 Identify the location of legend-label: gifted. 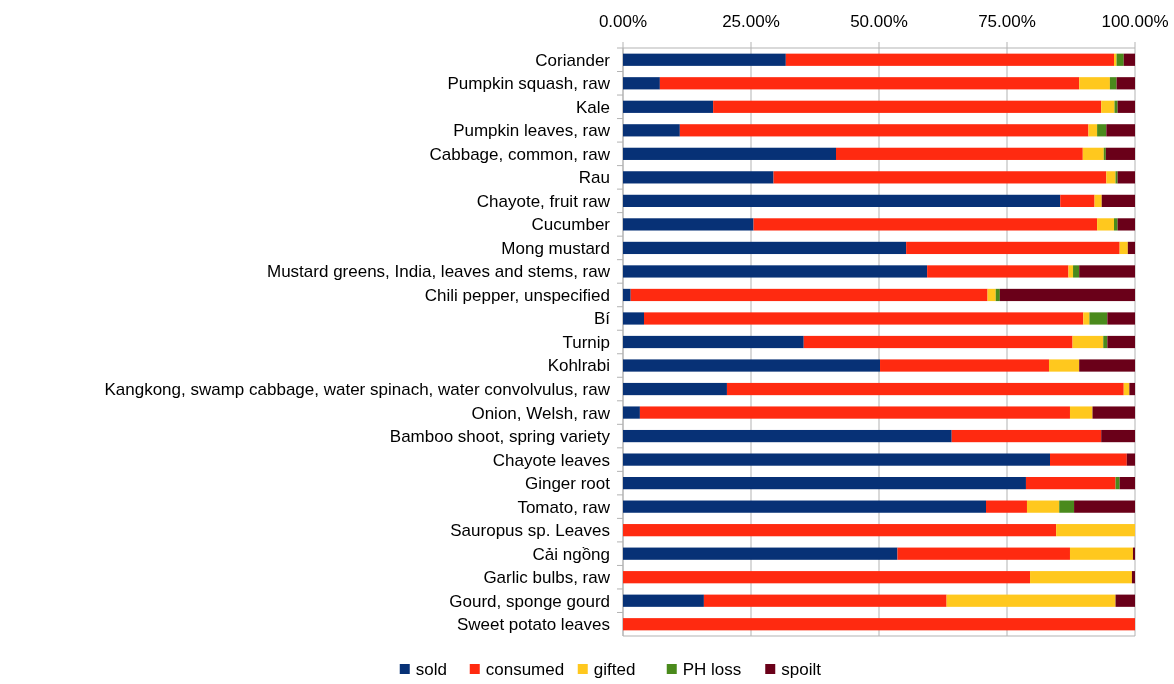
(614, 669).